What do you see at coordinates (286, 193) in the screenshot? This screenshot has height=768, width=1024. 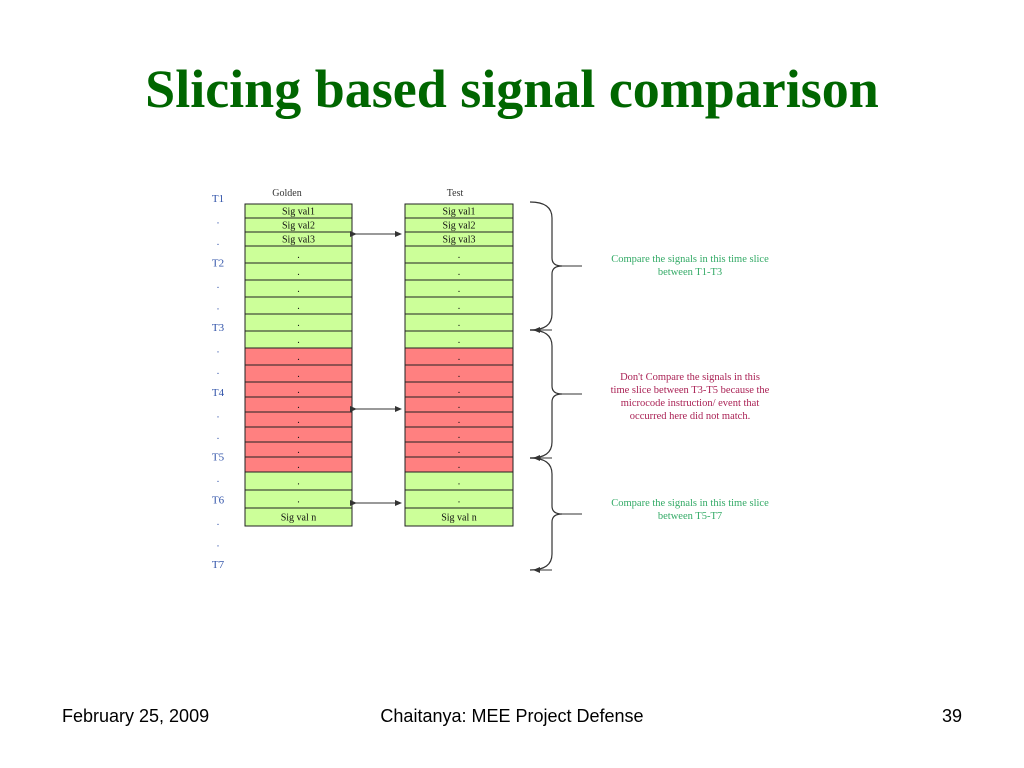 I see `golden-column-header: Golden` at bounding box center [286, 193].